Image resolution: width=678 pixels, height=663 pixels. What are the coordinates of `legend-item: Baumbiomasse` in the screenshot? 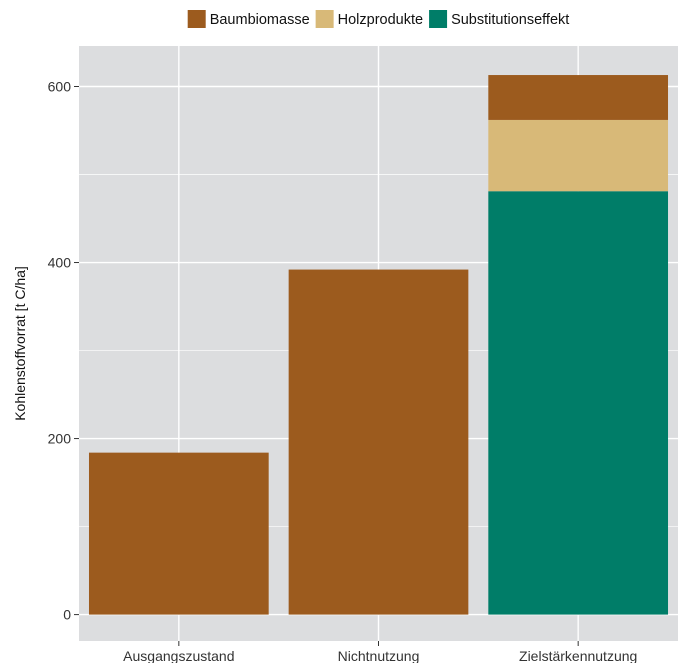 It's located at (248, 19).